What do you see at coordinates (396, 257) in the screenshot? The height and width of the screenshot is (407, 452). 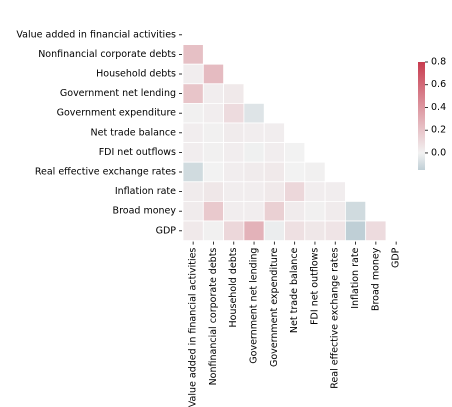 I see `x-tick-label: GDP` at bounding box center [396, 257].